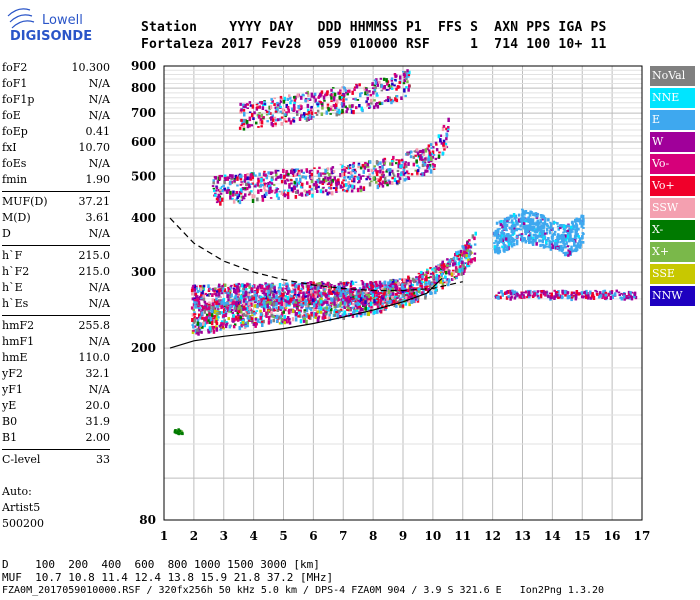  Describe the element at coordinates (16, 271) in the screenshot. I see `param-name: h`F2` at that location.